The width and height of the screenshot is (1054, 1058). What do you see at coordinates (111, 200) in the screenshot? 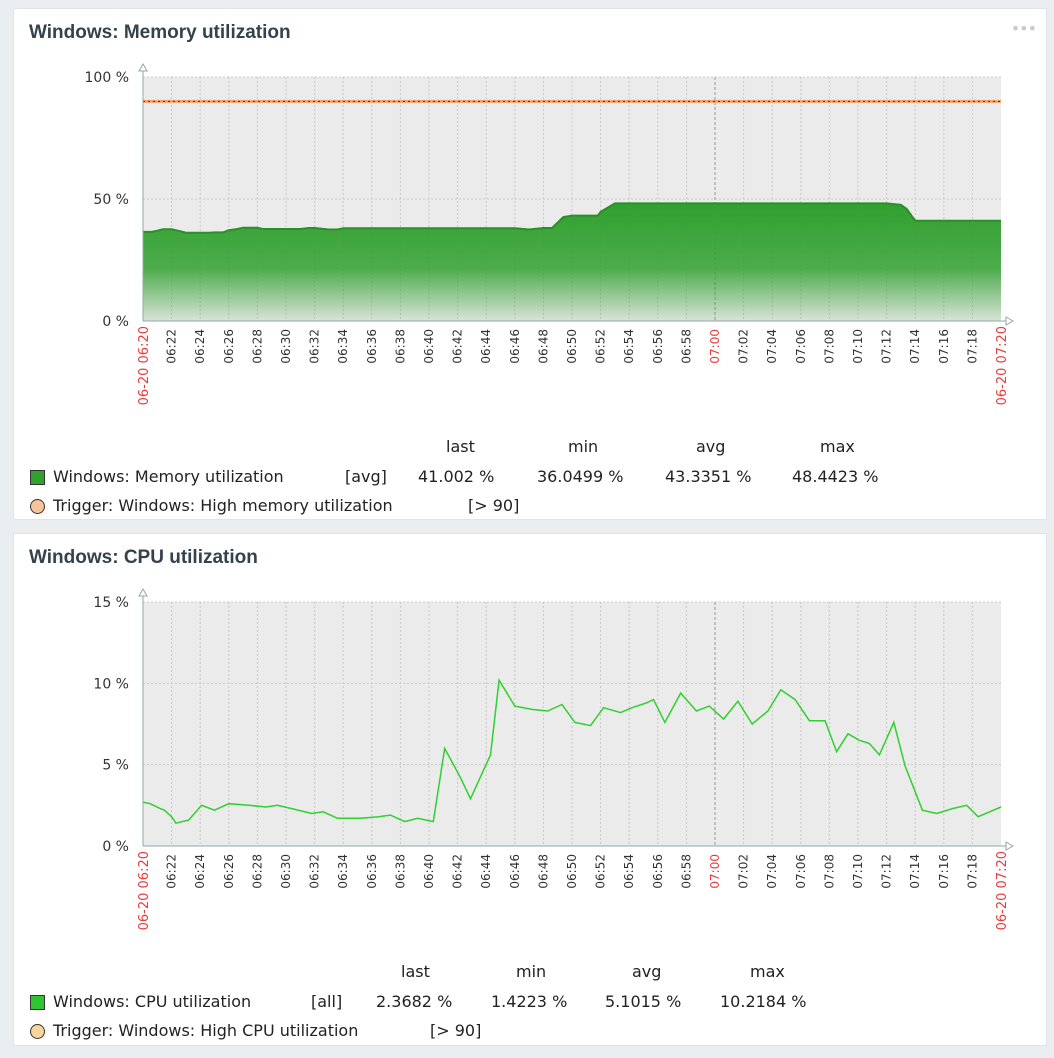
I see `y-tick-label: 50 %` at bounding box center [111, 200].